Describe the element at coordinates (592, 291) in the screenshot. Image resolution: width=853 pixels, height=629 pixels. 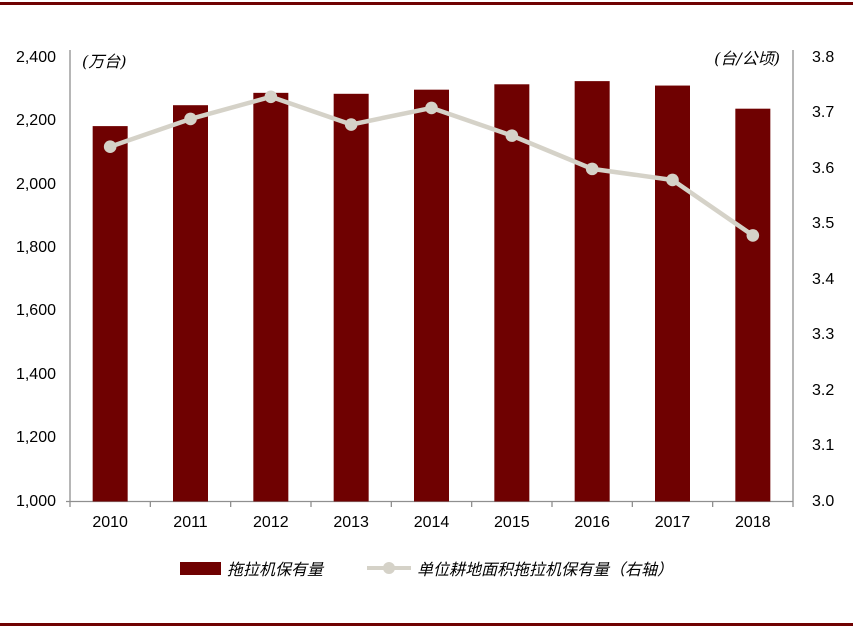
I see `bar-2016` at that location.